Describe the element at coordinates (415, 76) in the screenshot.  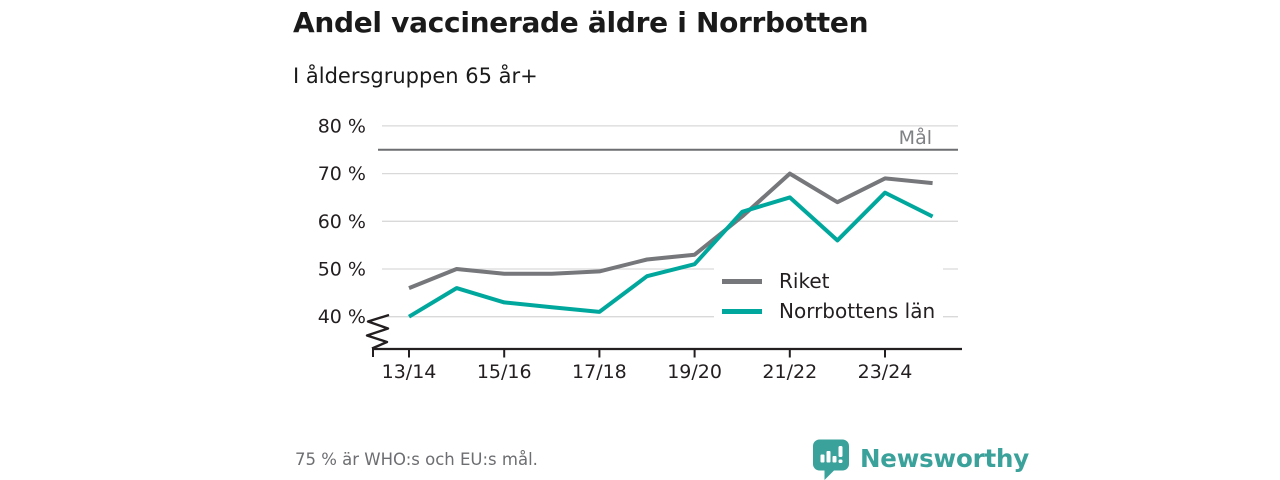
I see `page-subtitle: I åldersgruppen 65 år+` at that location.